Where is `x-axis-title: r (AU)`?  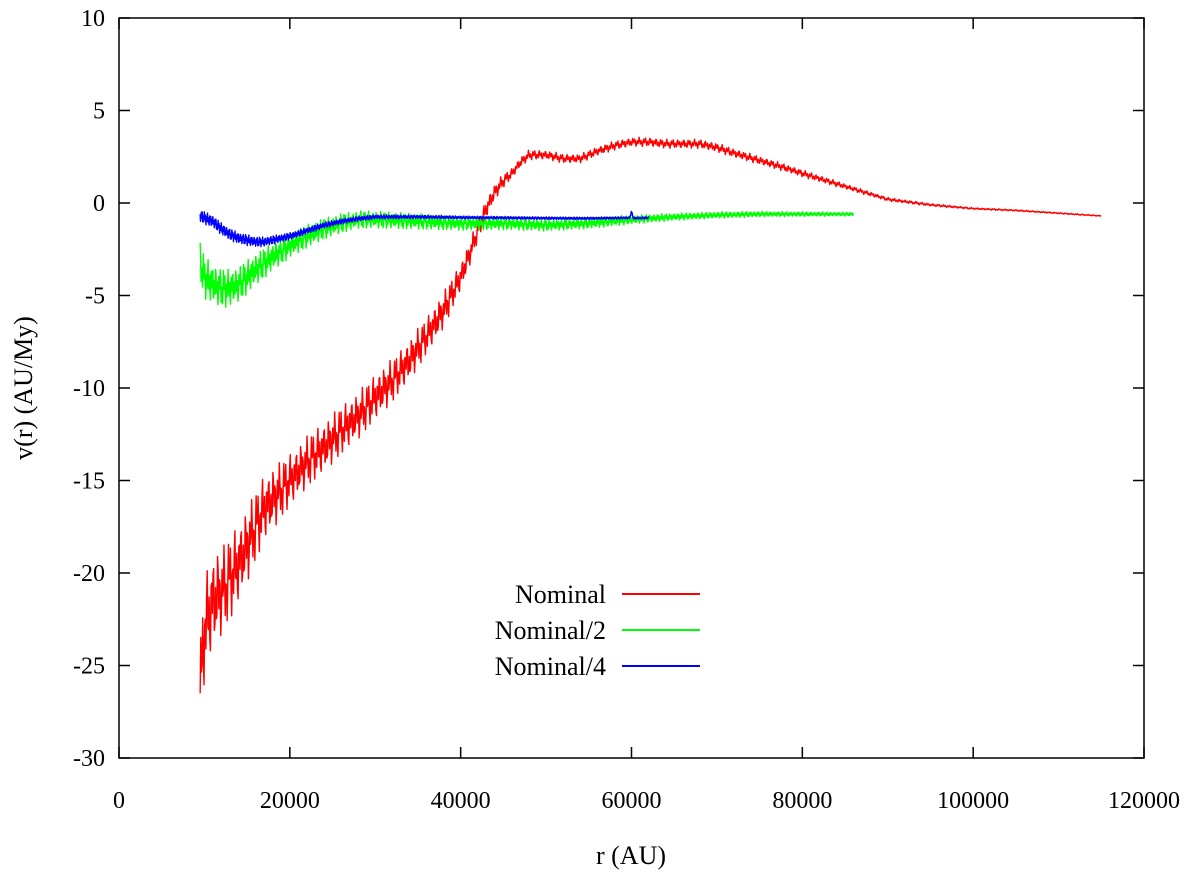 x-axis-title: r (AU) is located at coordinates (631, 855).